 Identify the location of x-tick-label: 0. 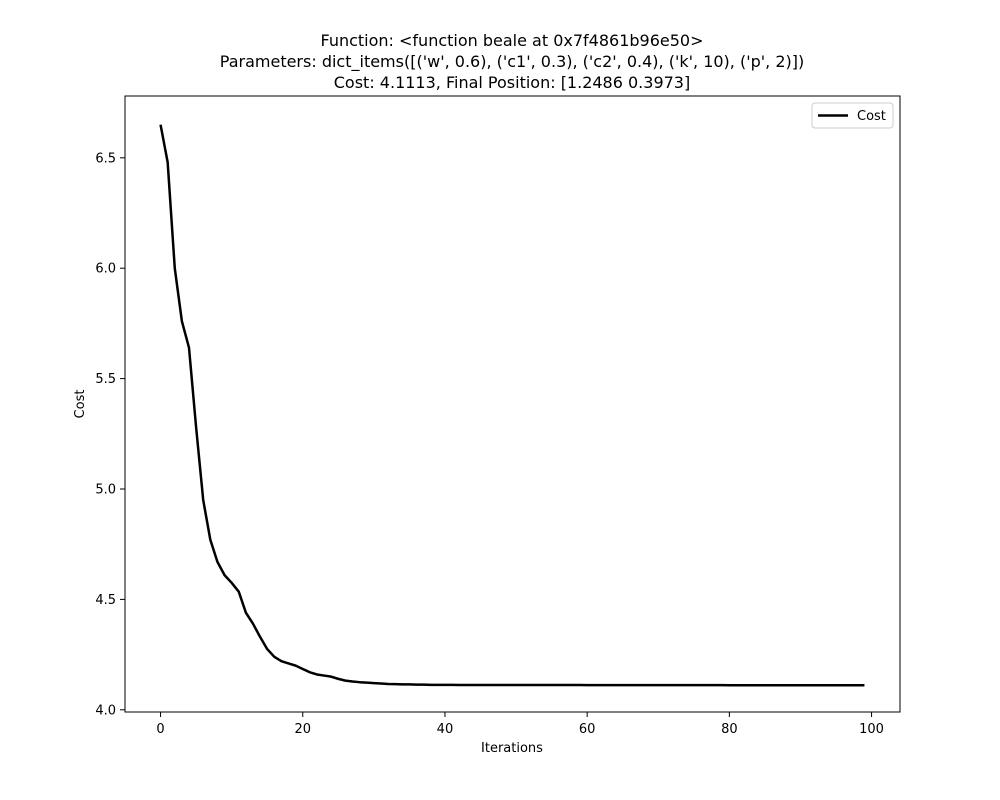
(160, 729).